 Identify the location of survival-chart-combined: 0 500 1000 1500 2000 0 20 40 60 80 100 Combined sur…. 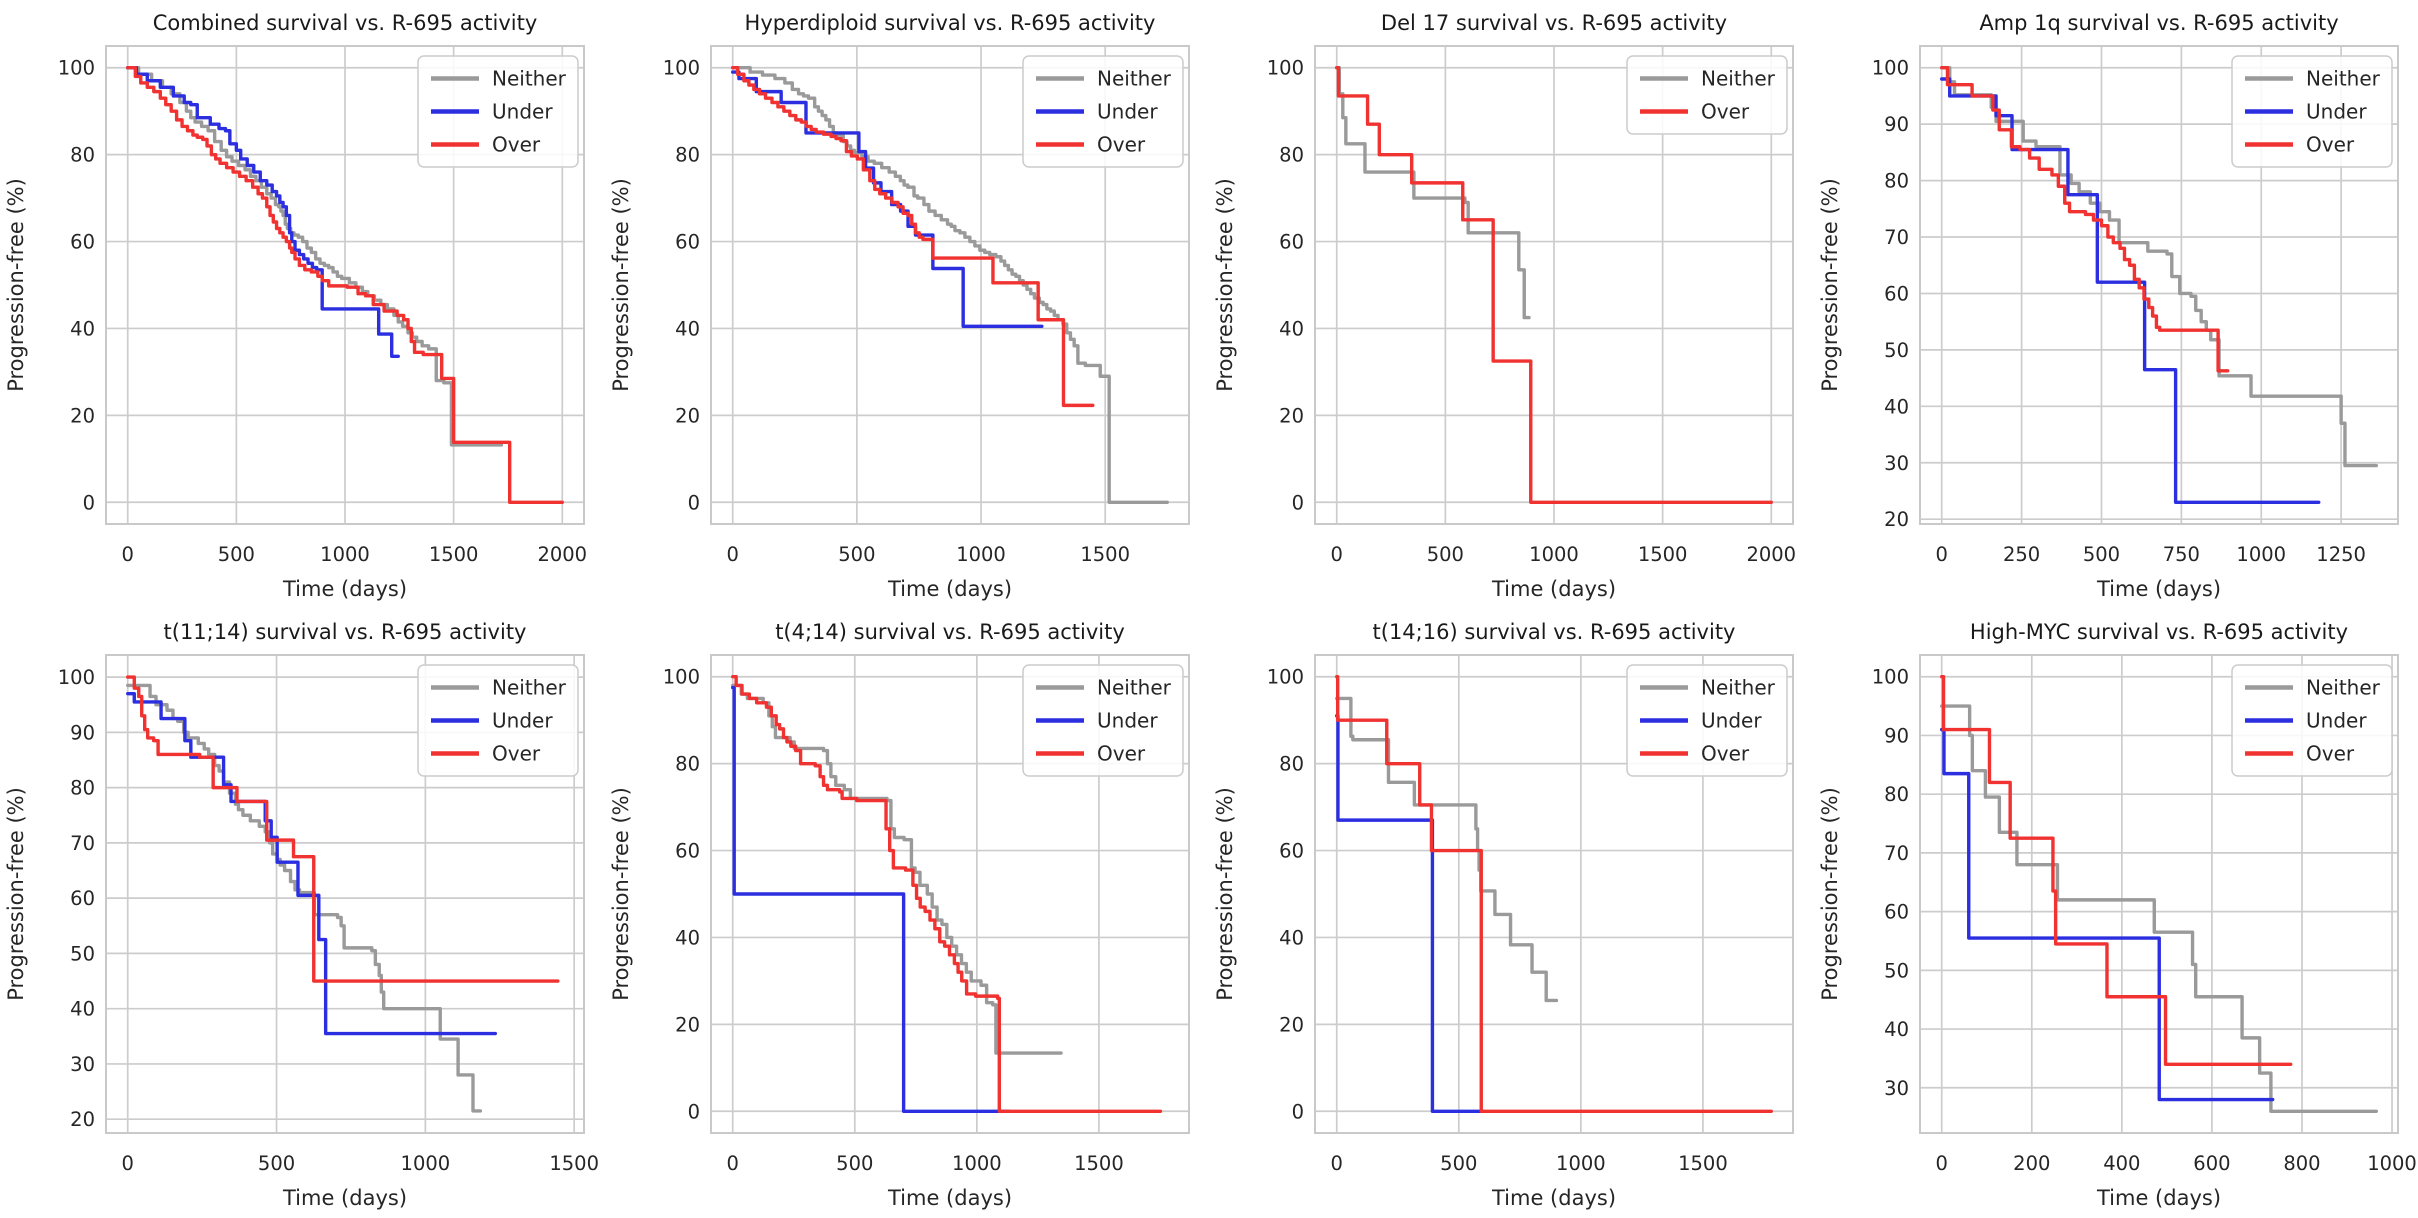
(295, 306).